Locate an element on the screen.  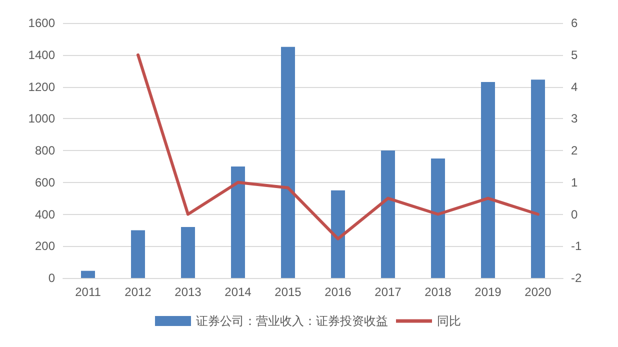
y-tick-label: 600 is located at coordinates (45, 182).